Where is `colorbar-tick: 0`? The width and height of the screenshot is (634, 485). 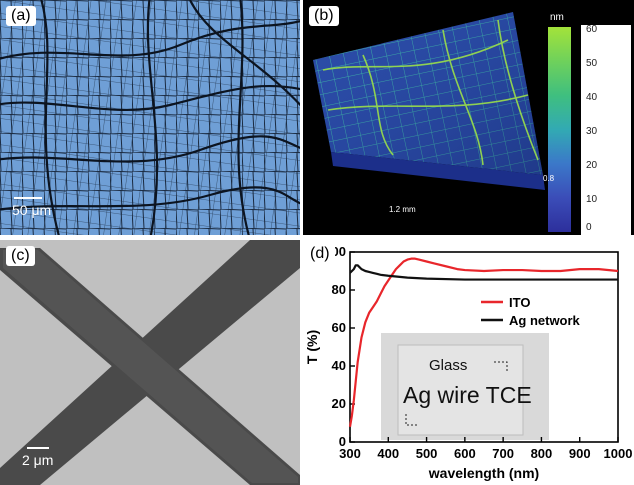
colorbar-tick: 0 is located at coordinates (589, 227).